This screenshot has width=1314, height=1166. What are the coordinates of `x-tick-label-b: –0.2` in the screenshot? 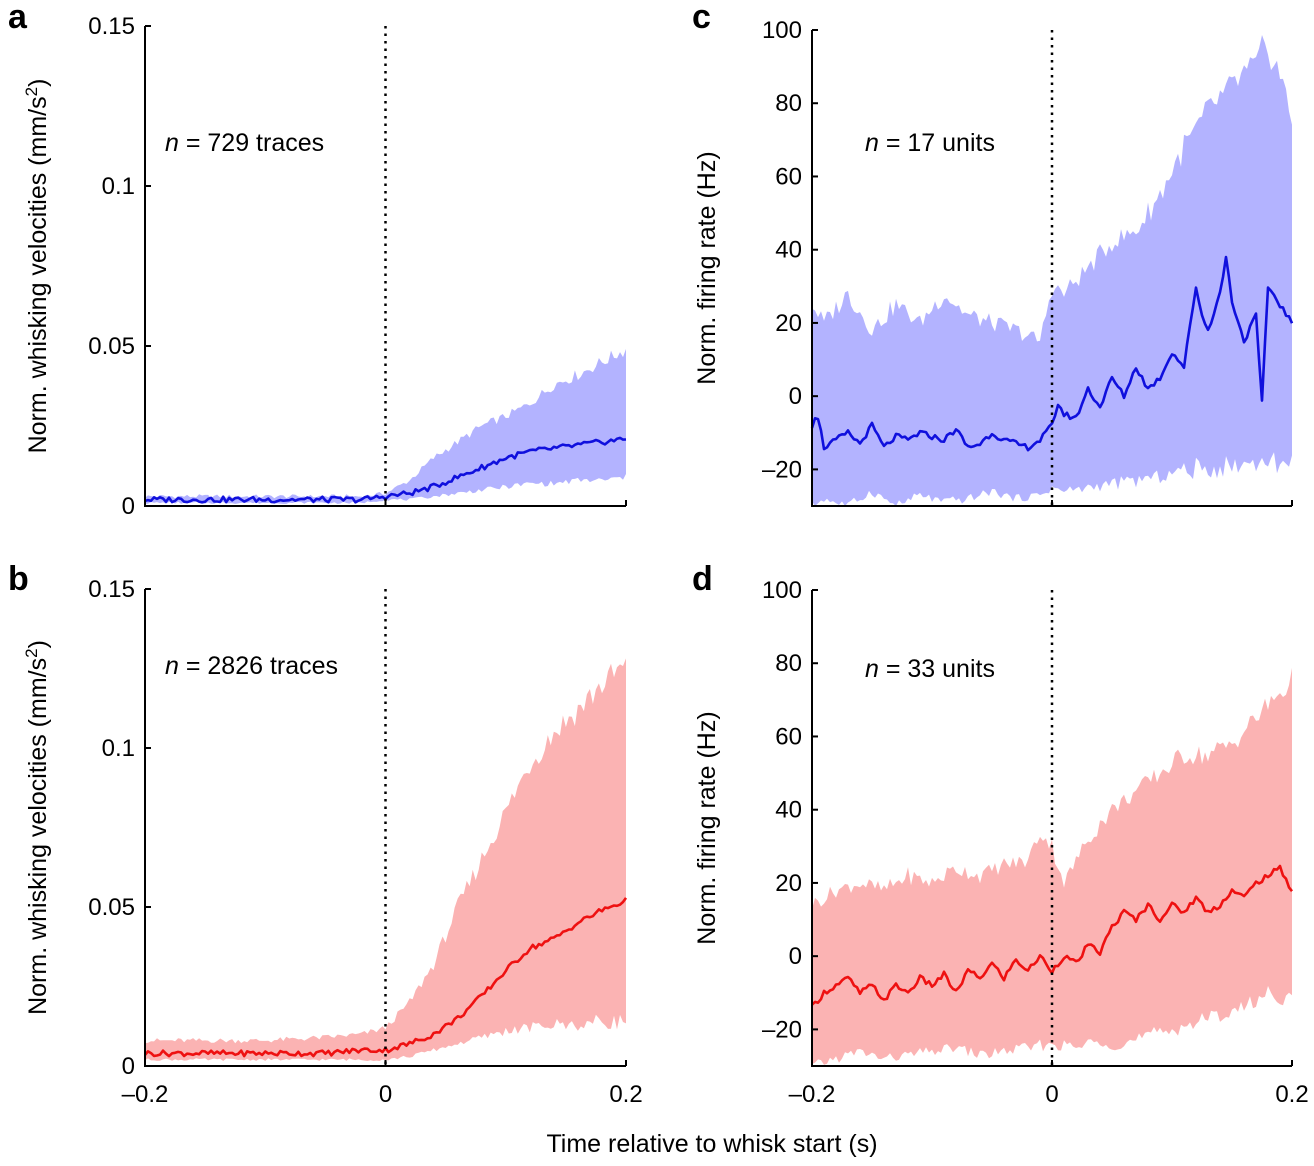 It's located at (145, 1094).